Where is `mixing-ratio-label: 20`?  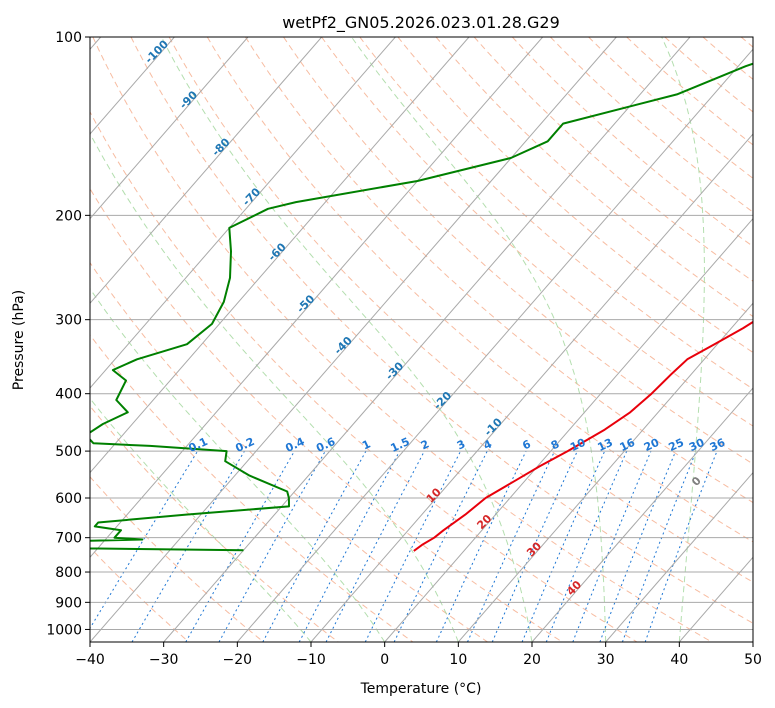 mixing-ratio-label: 20 is located at coordinates (652, 445).